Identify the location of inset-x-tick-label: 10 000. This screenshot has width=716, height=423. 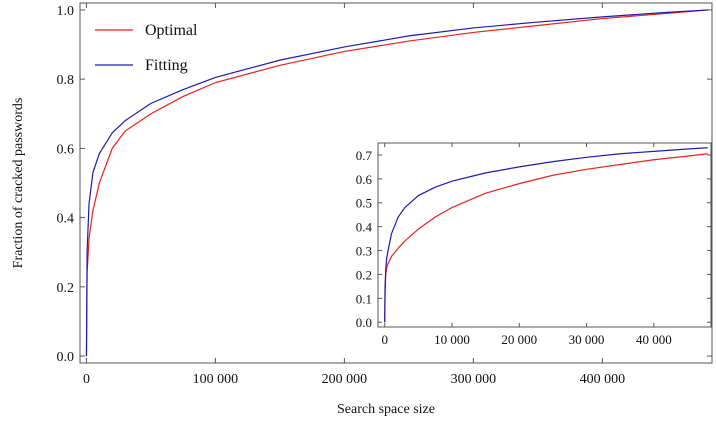
(452, 339).